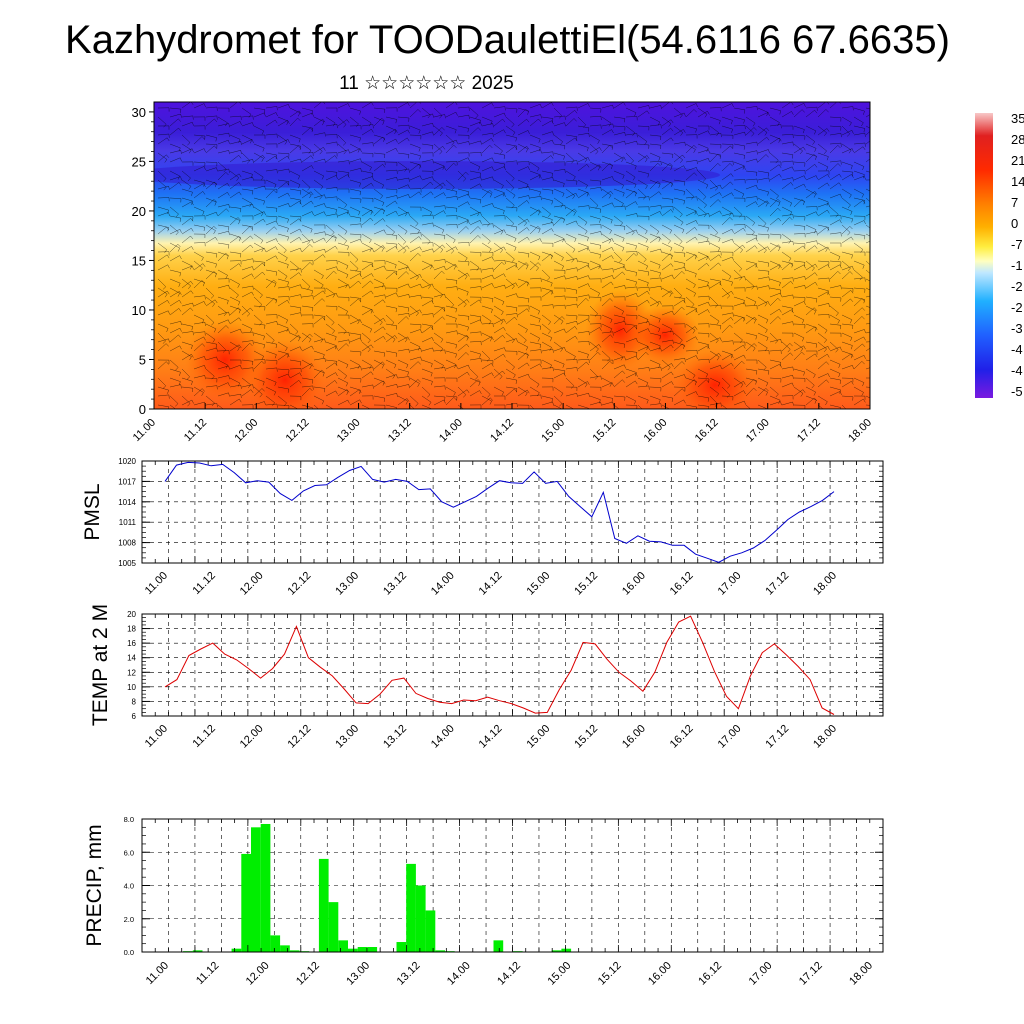 This screenshot has height=1024, width=1024. I want to click on y-tick-label: 1014, so click(127, 502).